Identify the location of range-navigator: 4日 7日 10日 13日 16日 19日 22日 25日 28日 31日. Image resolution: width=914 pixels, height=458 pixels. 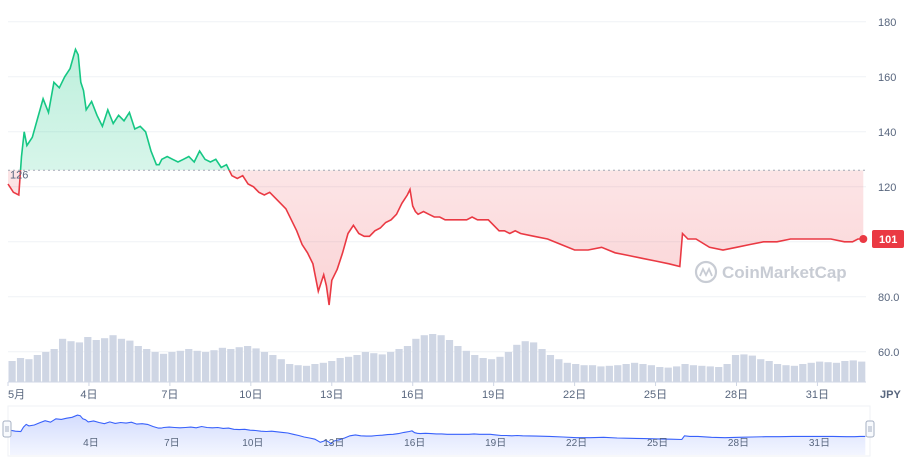
(438, 431).